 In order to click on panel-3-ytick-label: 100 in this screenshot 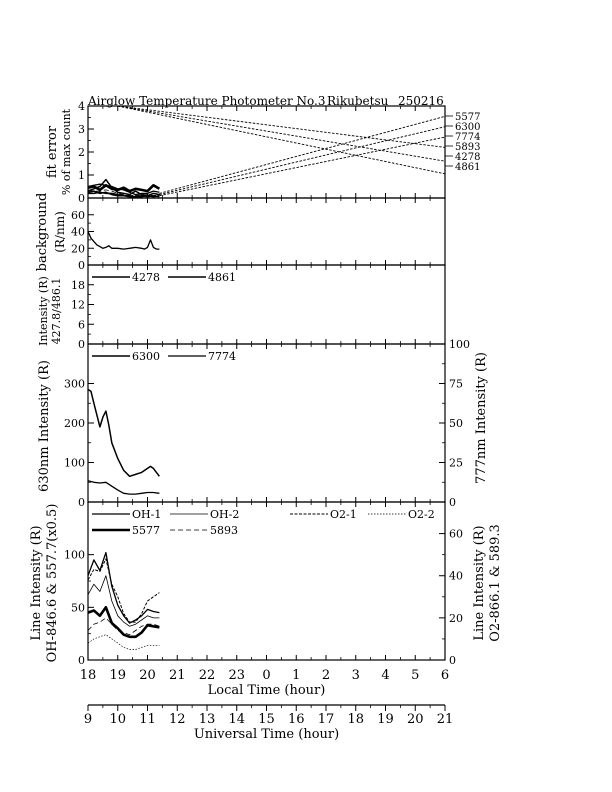, I will do `click(74, 463)`.